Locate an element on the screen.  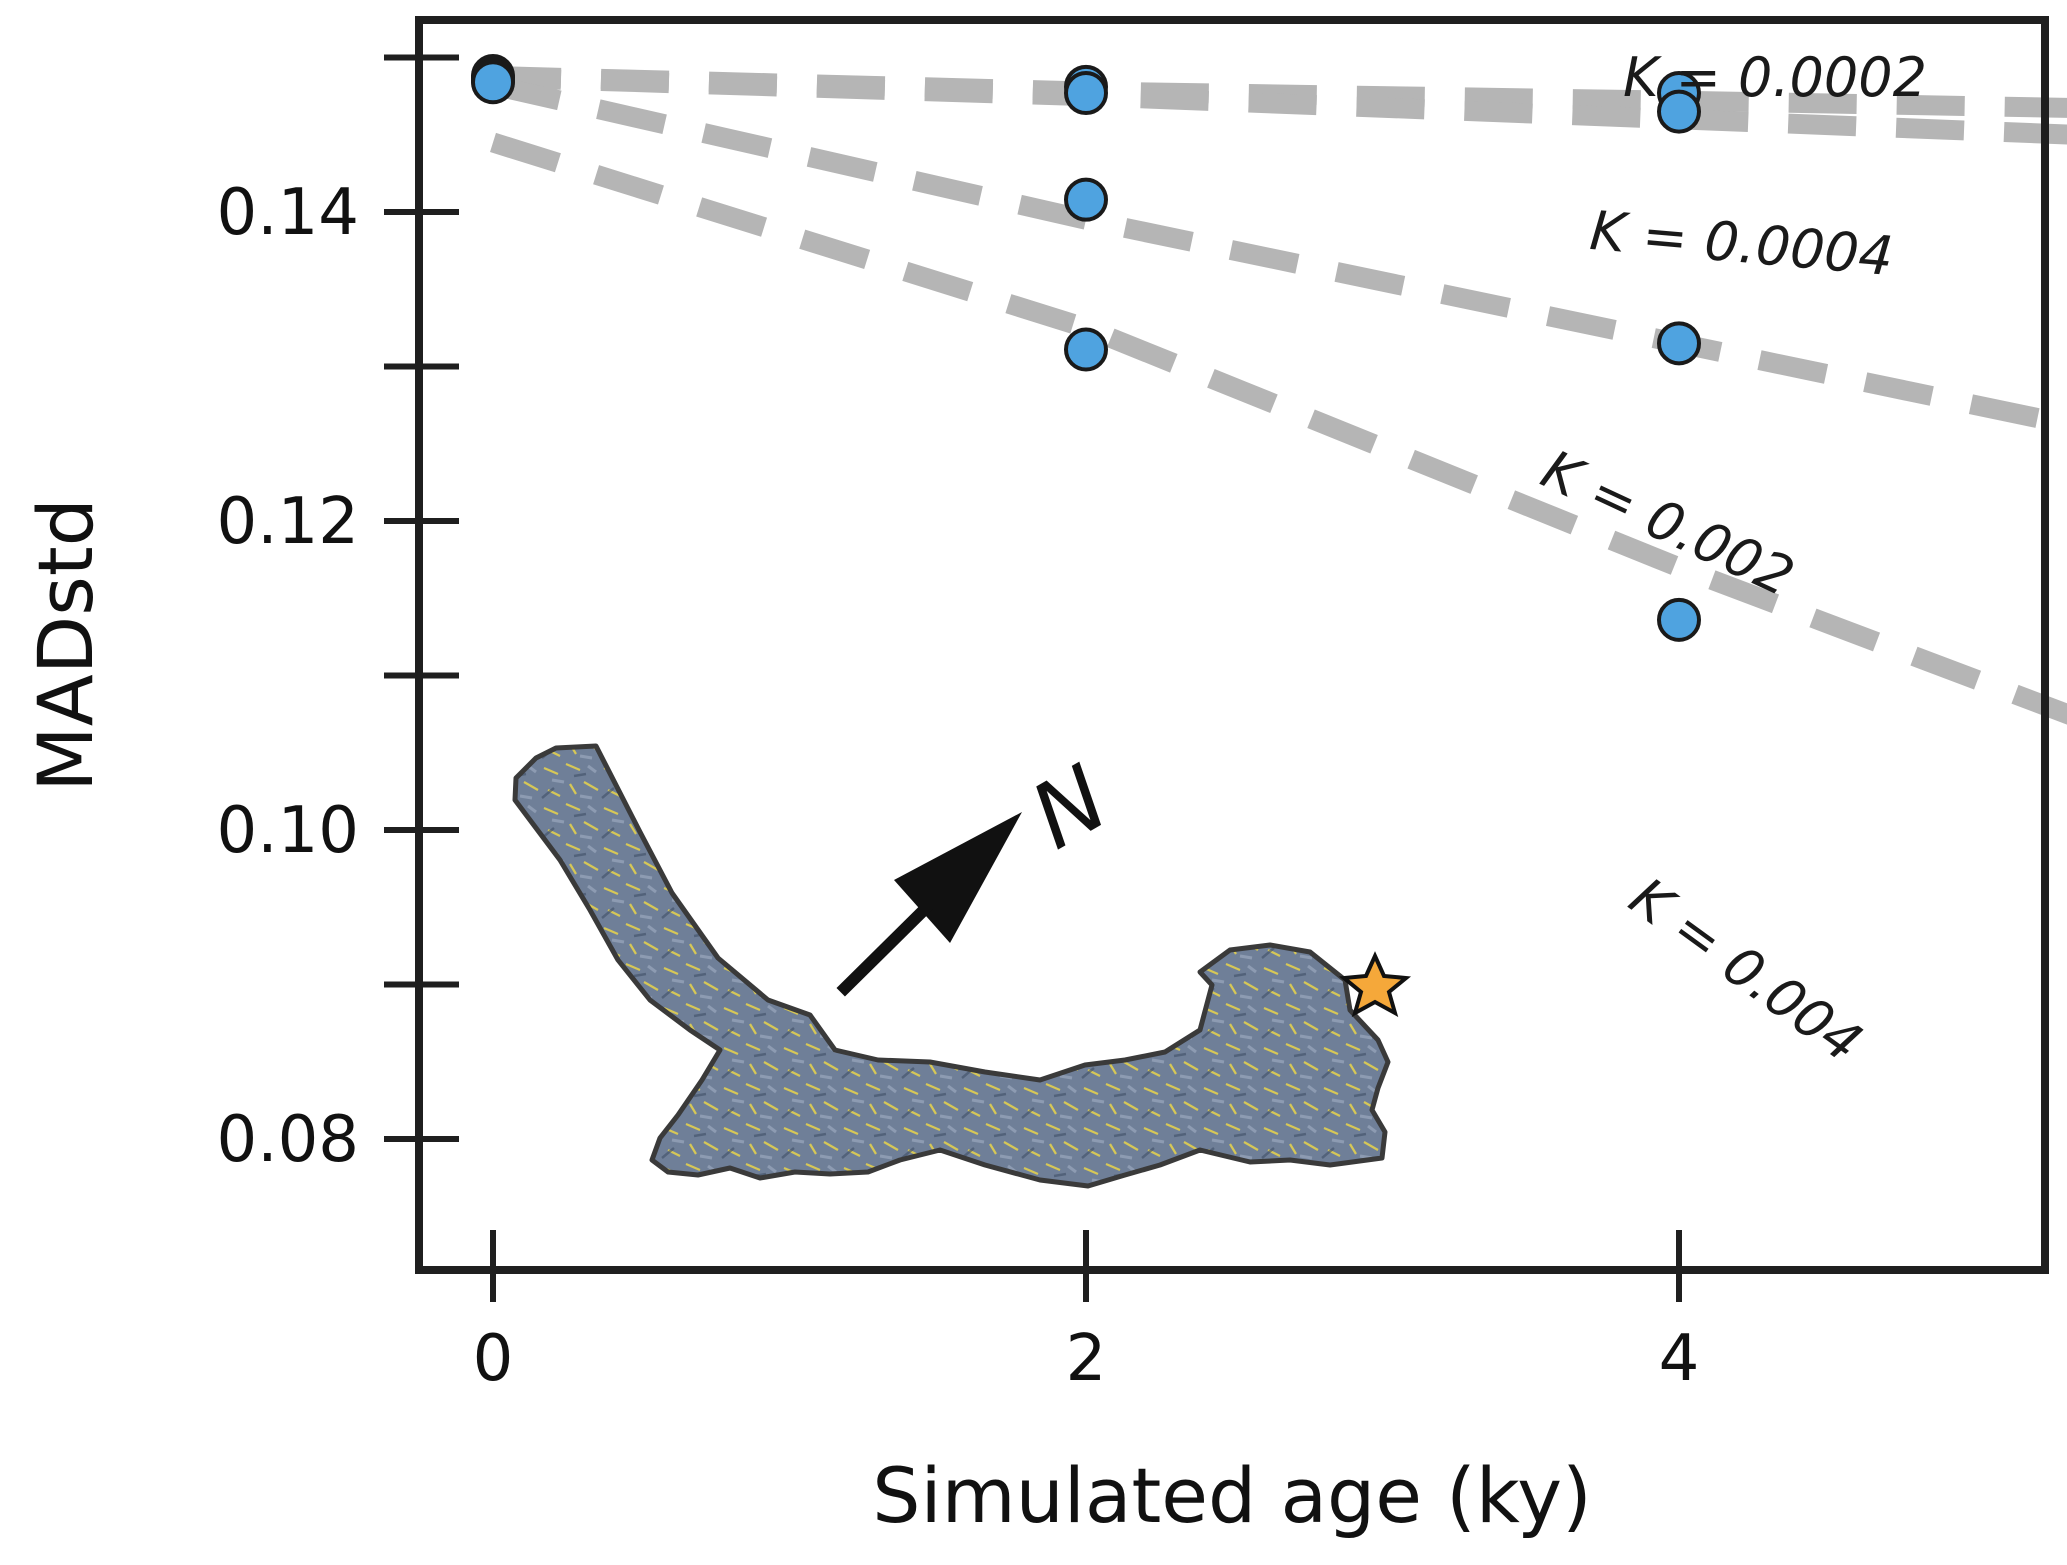
y-tick-label: 0.08 is located at coordinates (288, 1140).